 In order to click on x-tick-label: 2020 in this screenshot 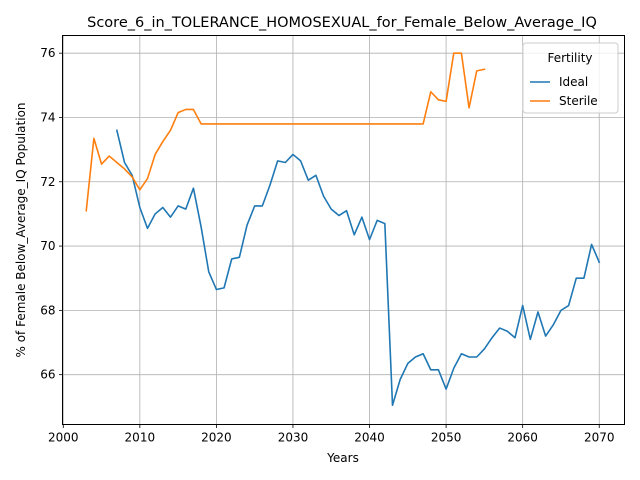, I will do `click(216, 438)`.